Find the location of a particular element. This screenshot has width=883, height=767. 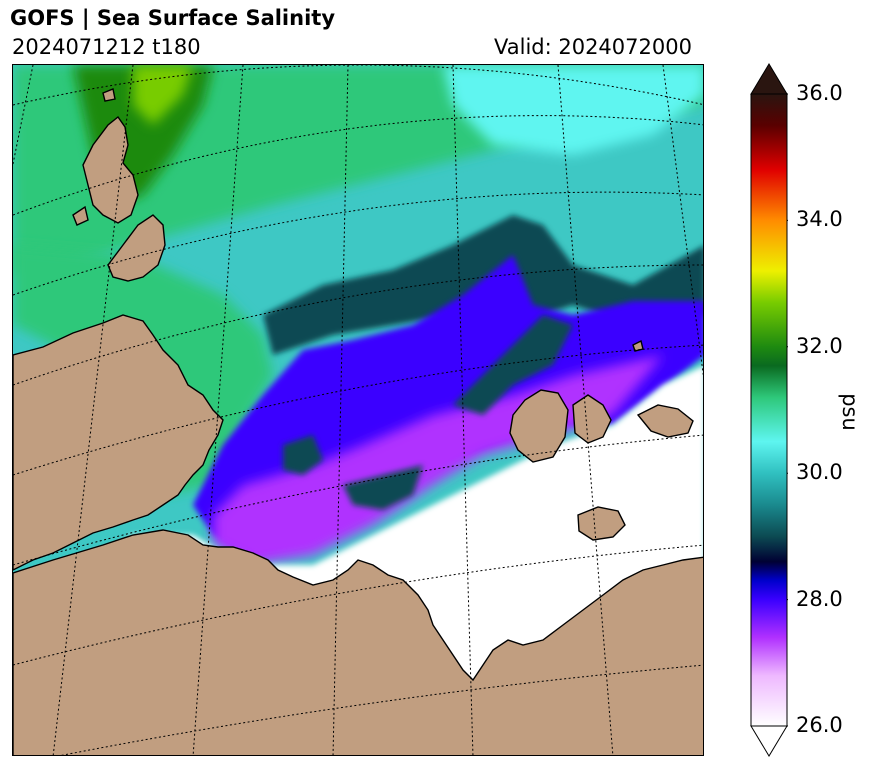

colorbar is located at coordinates (771, 410).